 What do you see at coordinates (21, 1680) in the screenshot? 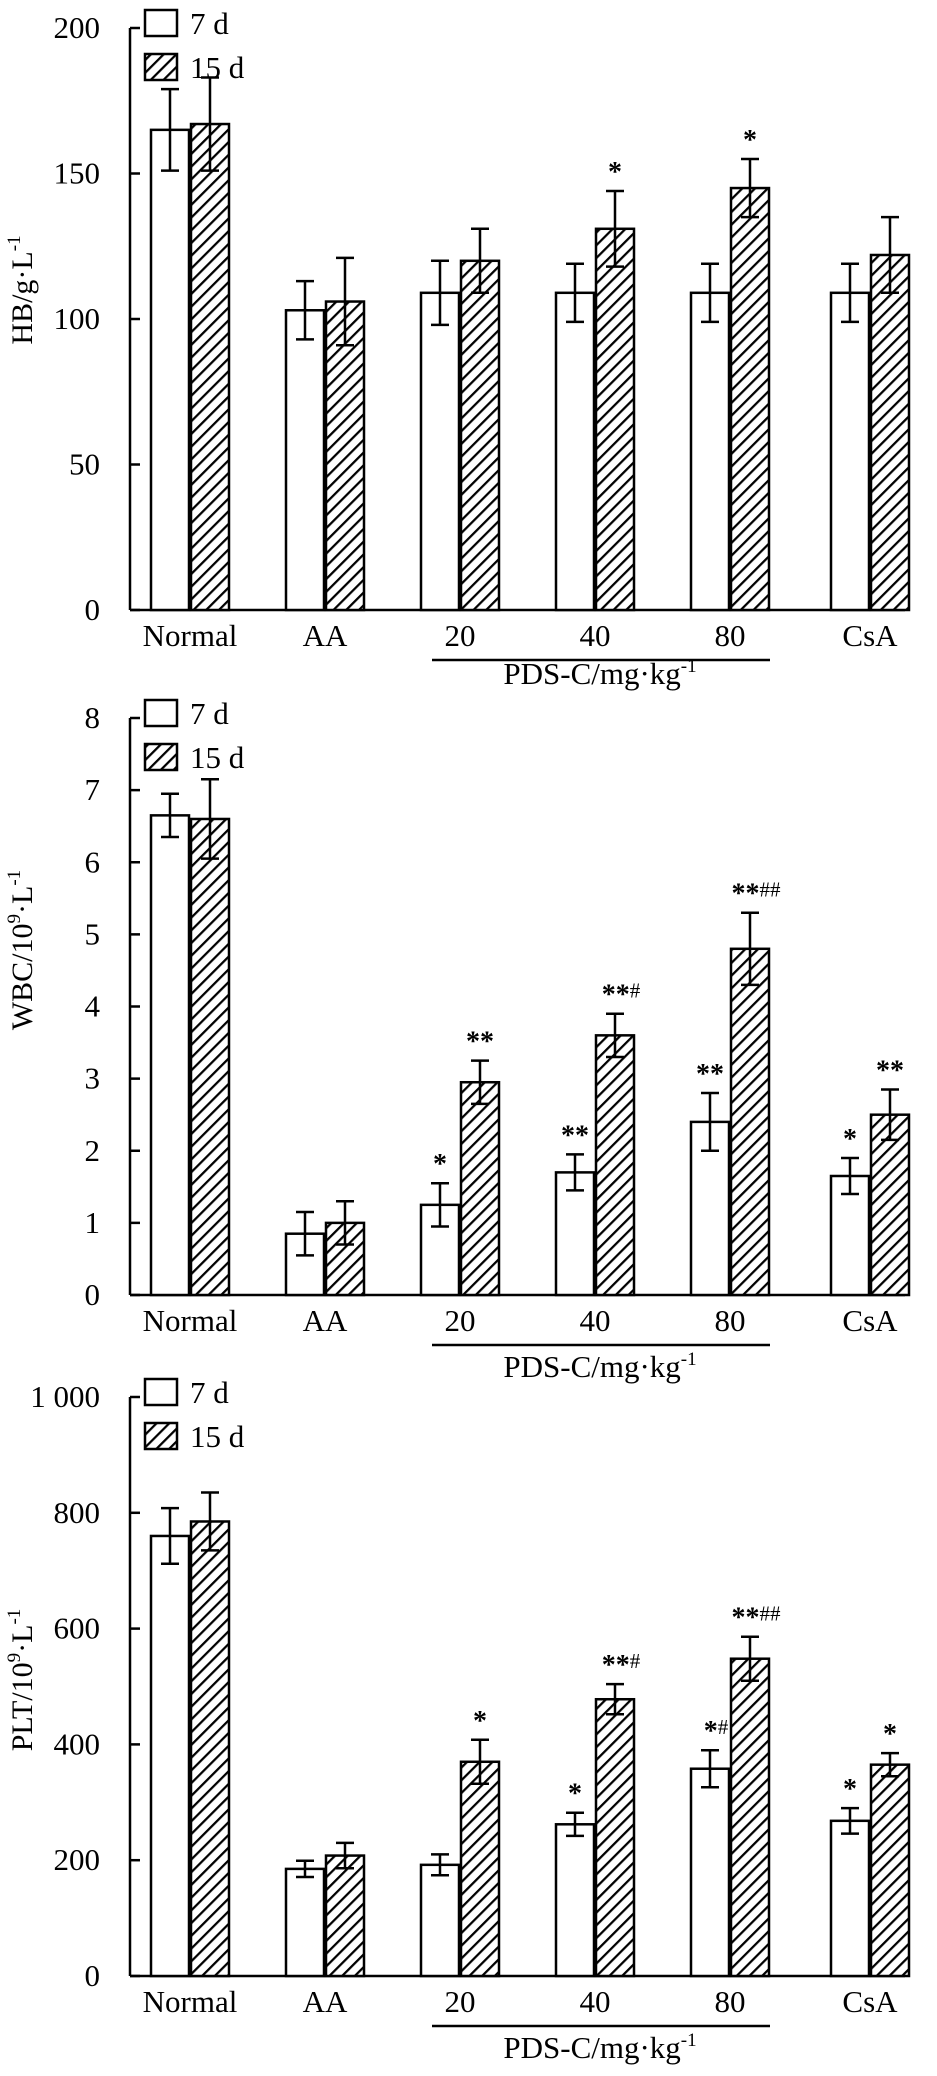
I see `y-axis-title: PLT/109·L-1` at bounding box center [21, 1680].